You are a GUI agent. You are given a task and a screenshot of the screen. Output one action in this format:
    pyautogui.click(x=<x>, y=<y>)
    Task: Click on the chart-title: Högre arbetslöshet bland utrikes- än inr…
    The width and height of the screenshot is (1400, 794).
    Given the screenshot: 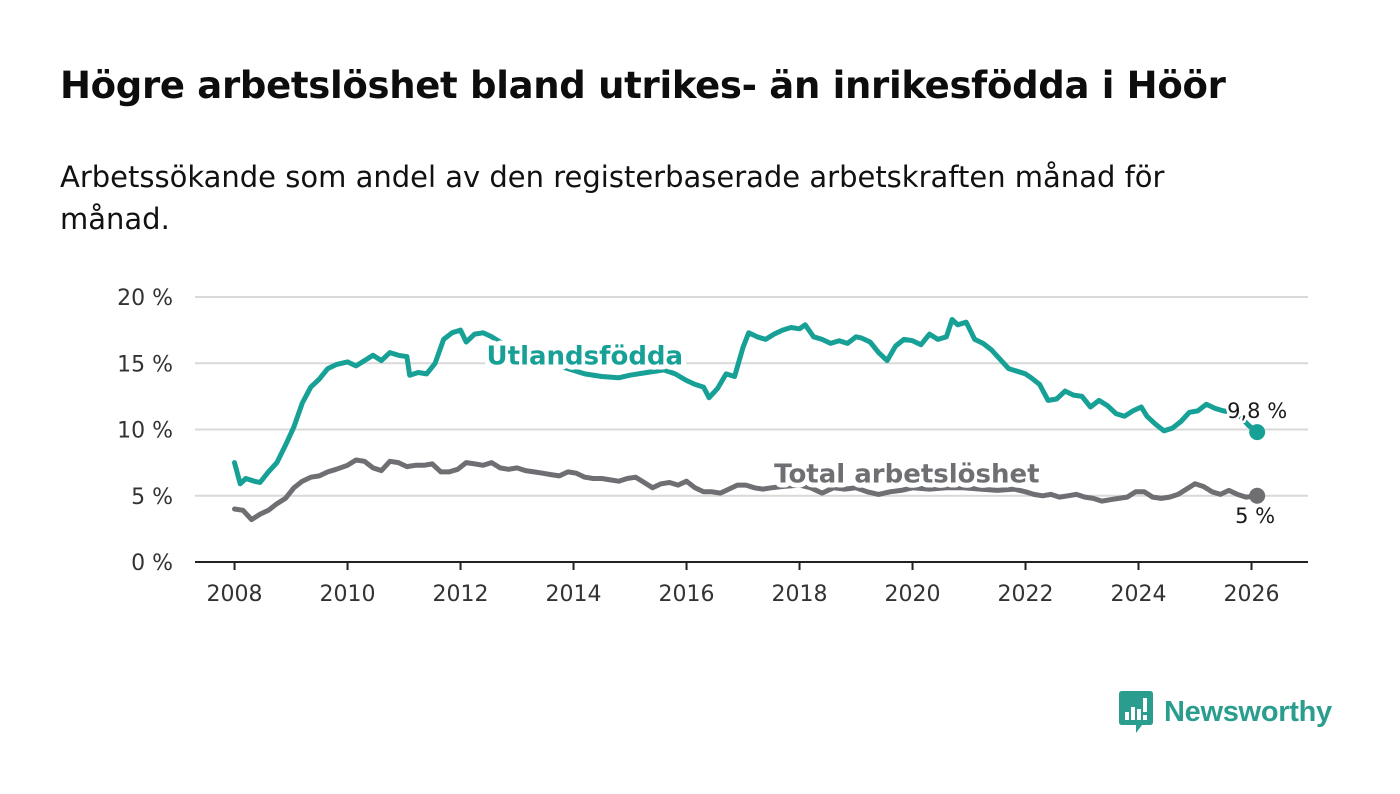 What is the action you would take?
    pyautogui.click(x=643, y=85)
    